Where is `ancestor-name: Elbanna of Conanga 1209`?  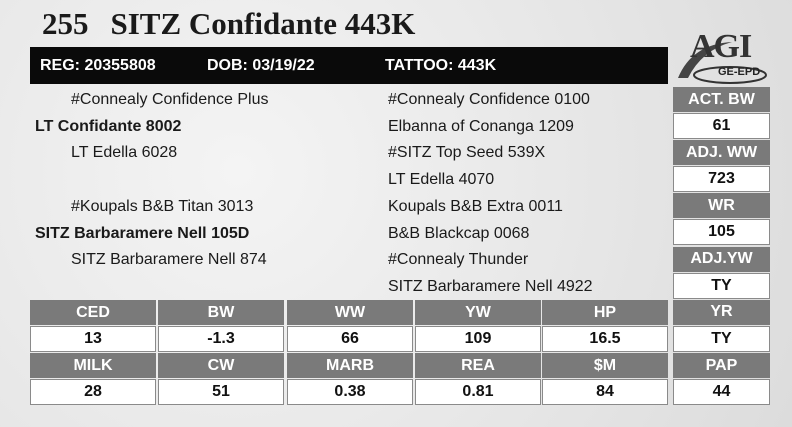
ancestor-name: Elbanna of Conanga 1209 is located at coordinates (481, 126).